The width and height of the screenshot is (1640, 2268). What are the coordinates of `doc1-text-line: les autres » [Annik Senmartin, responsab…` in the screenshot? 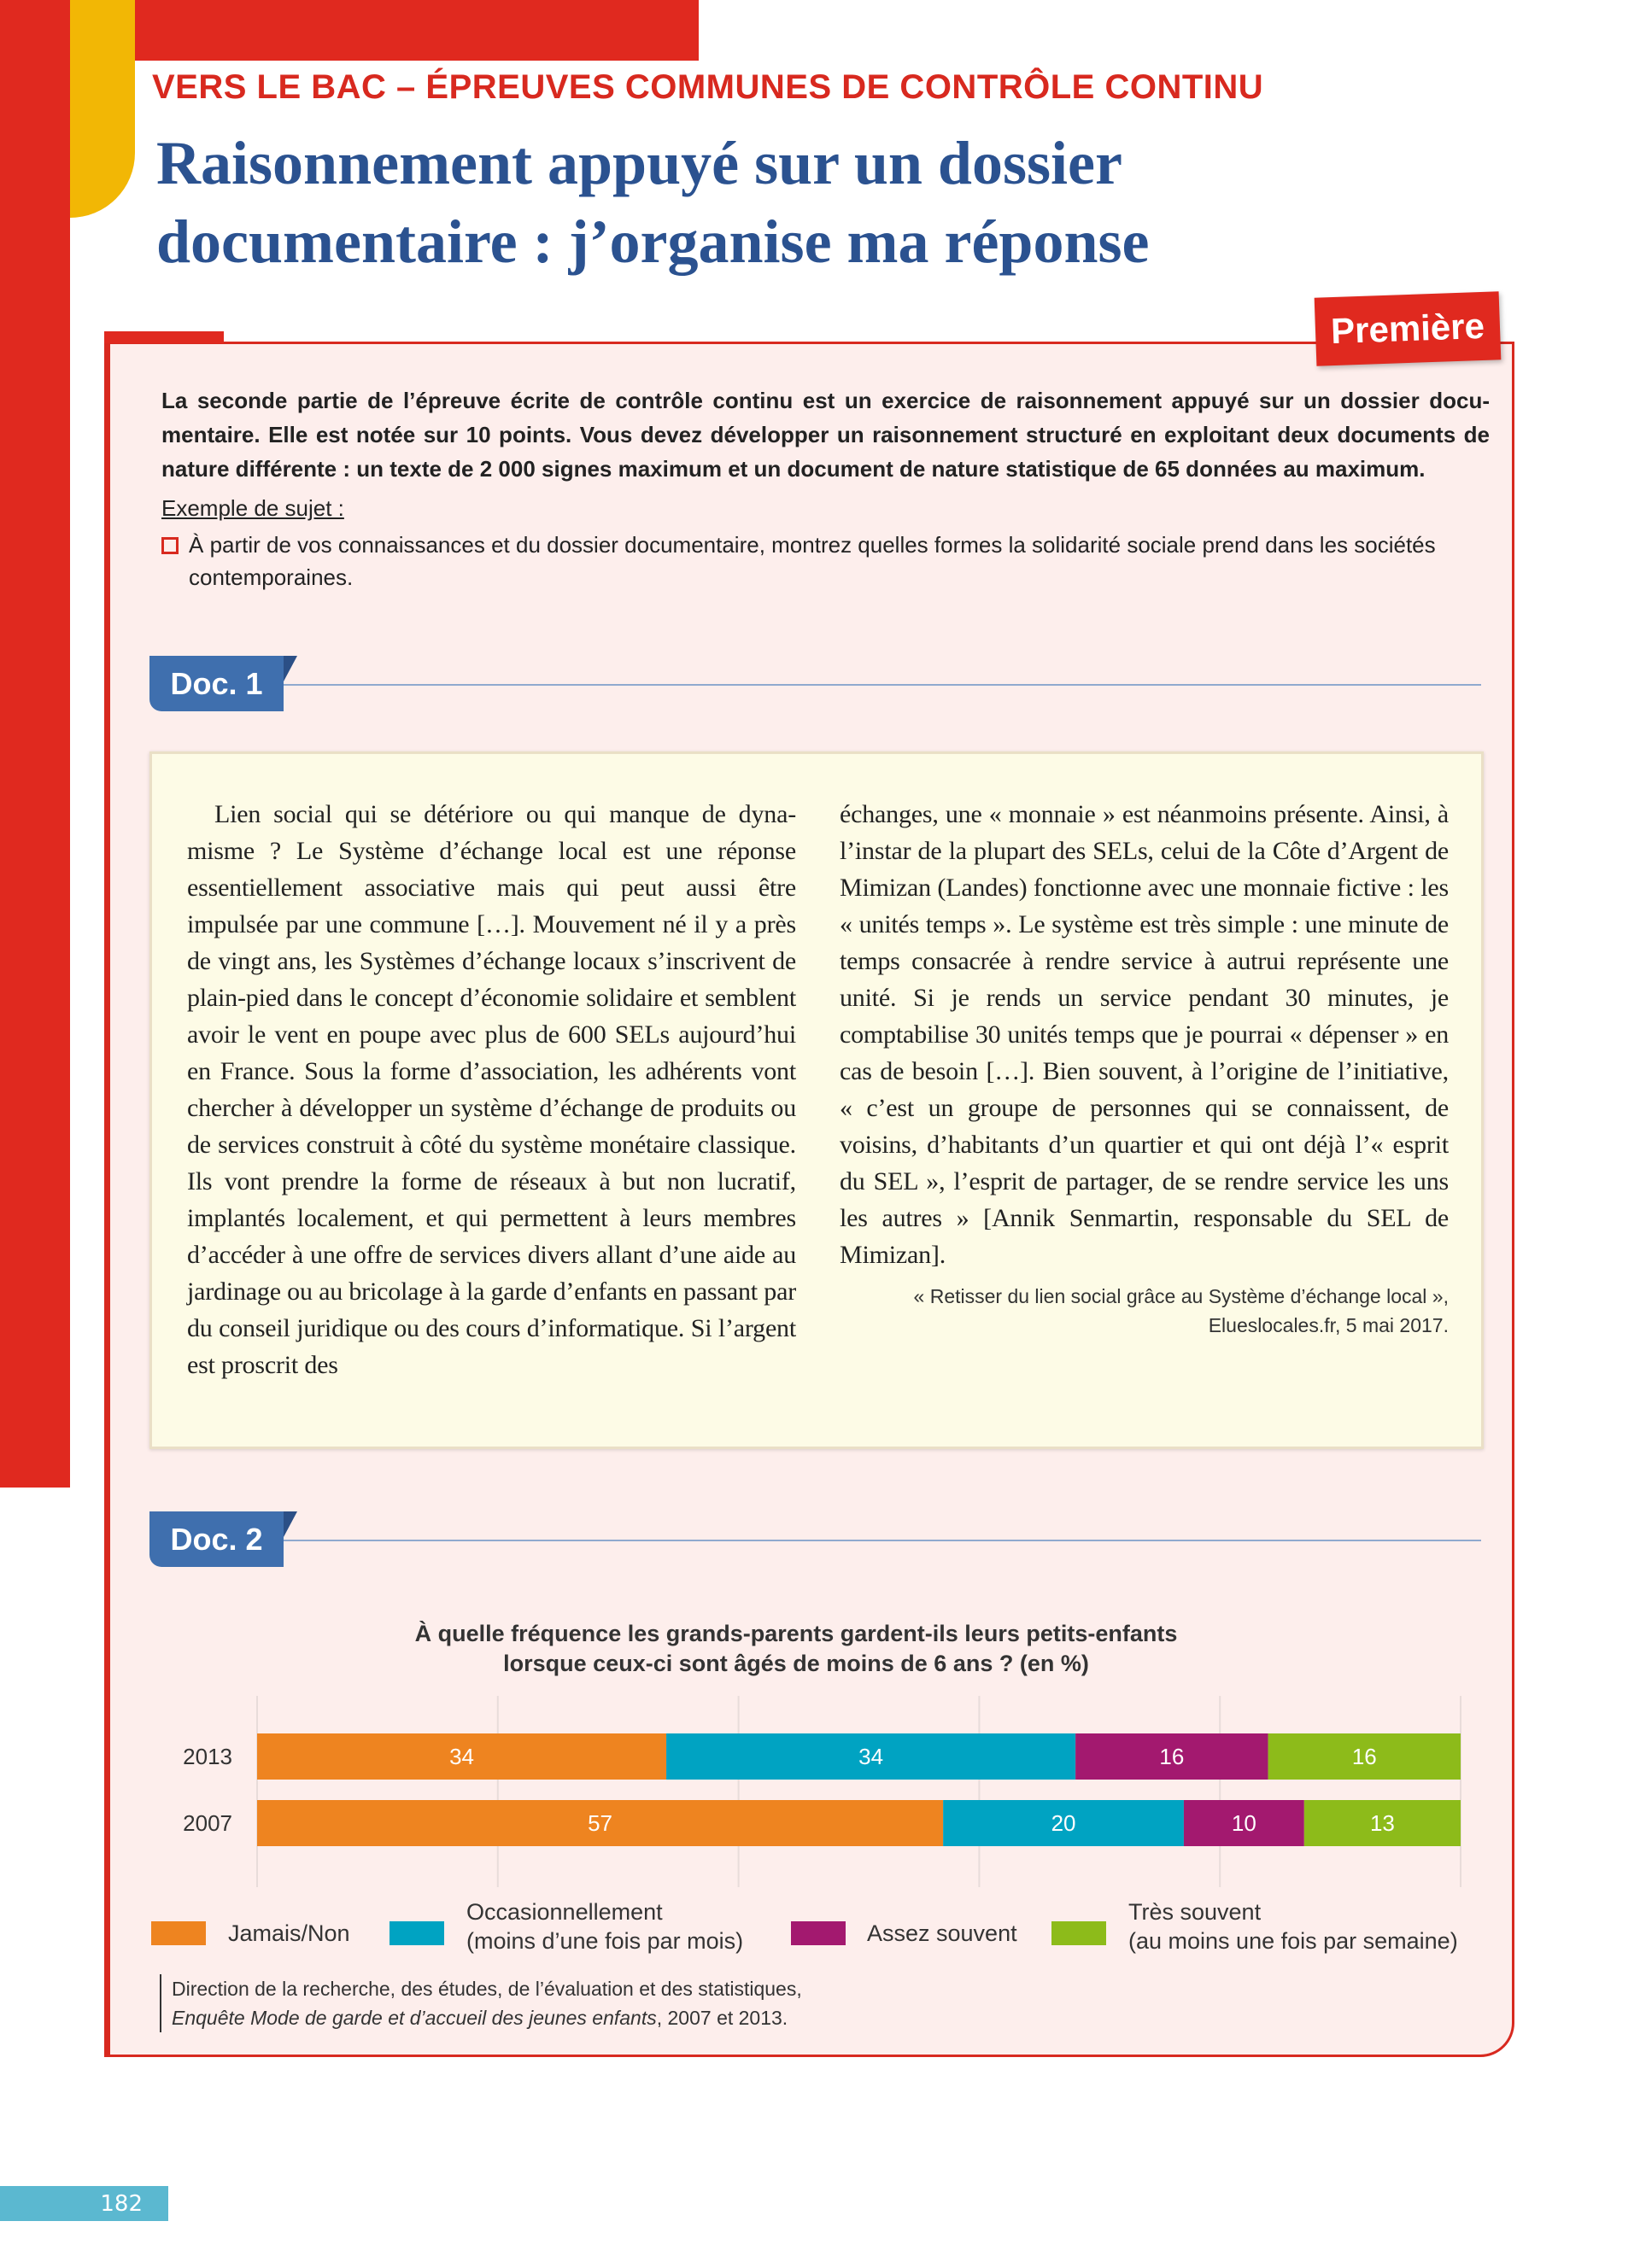 It's located at (1144, 1218).